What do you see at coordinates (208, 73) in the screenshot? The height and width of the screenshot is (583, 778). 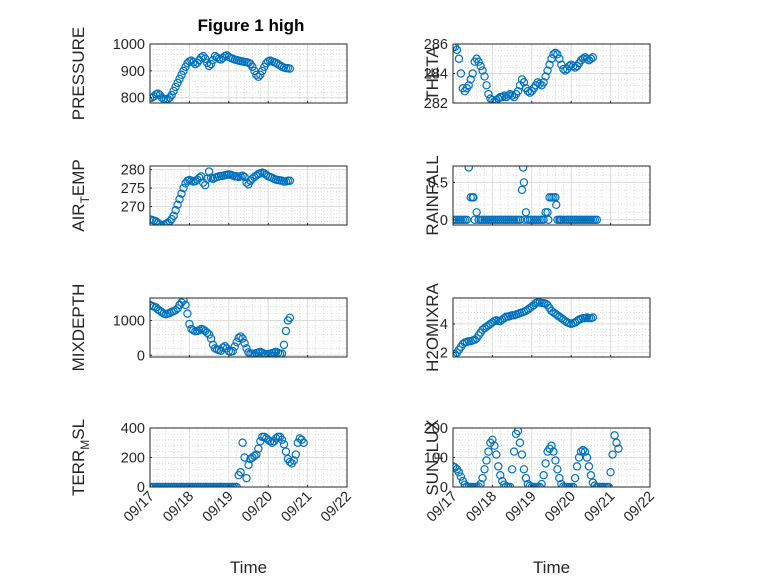 I see `subplot-pressure: 800 900 1000 PRESSURE` at bounding box center [208, 73].